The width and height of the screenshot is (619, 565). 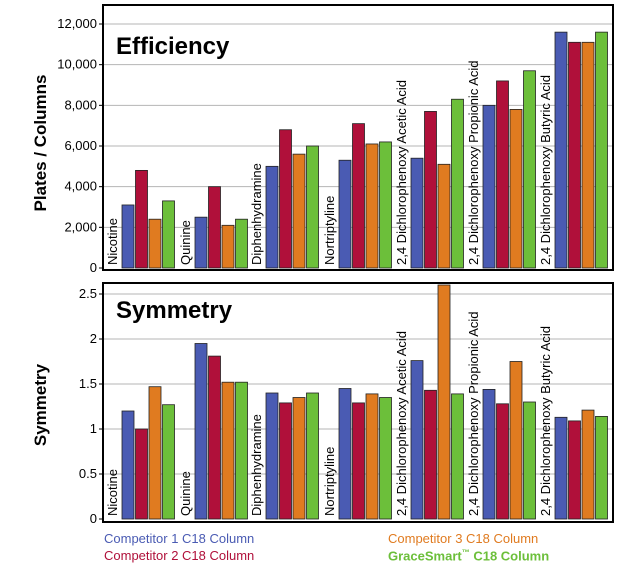 I want to click on y-tick-label: 1, so click(x=93, y=428).